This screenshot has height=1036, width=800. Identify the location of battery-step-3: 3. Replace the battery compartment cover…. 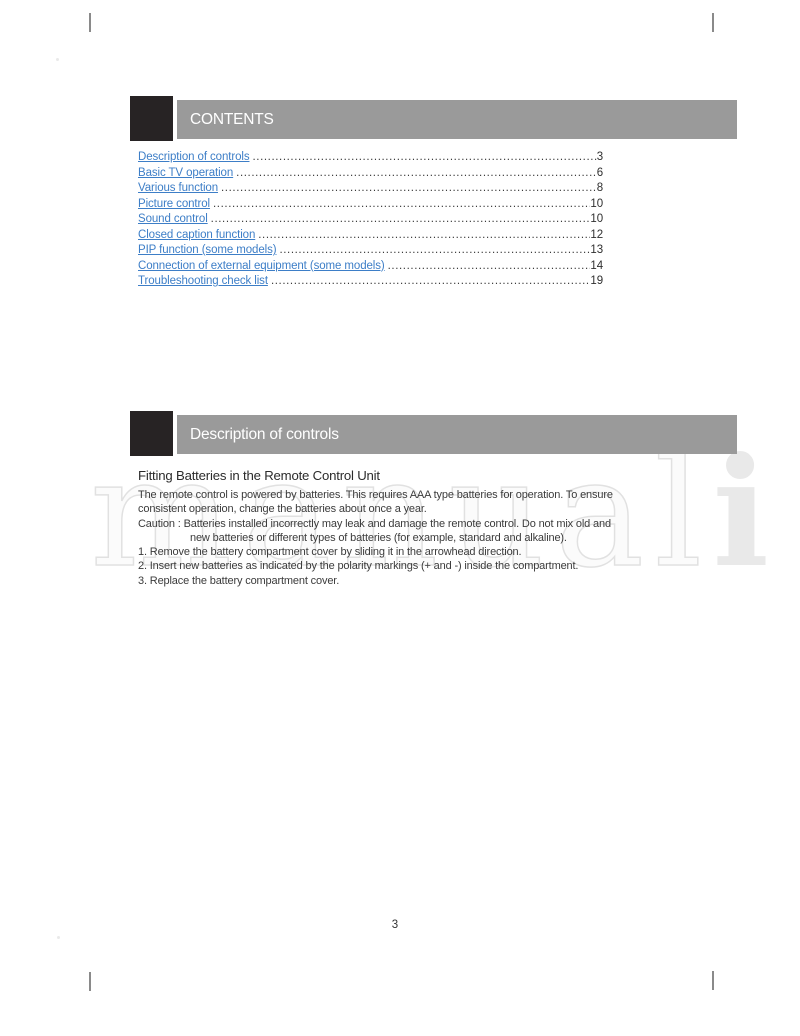
(239, 580).